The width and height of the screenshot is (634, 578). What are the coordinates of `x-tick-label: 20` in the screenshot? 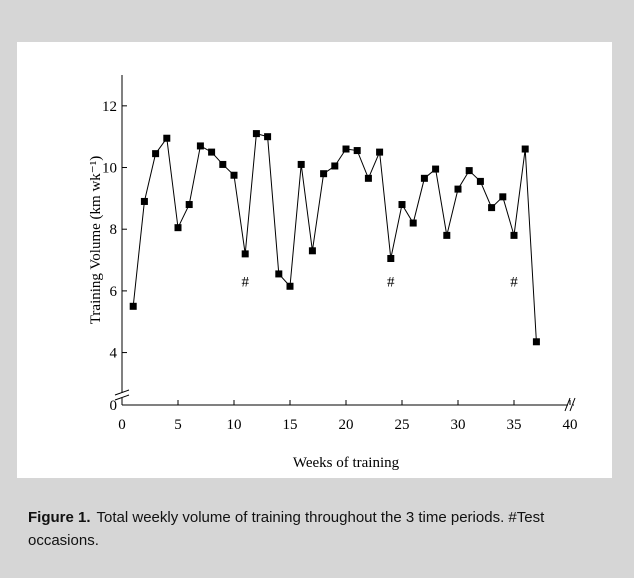 It's located at (346, 425).